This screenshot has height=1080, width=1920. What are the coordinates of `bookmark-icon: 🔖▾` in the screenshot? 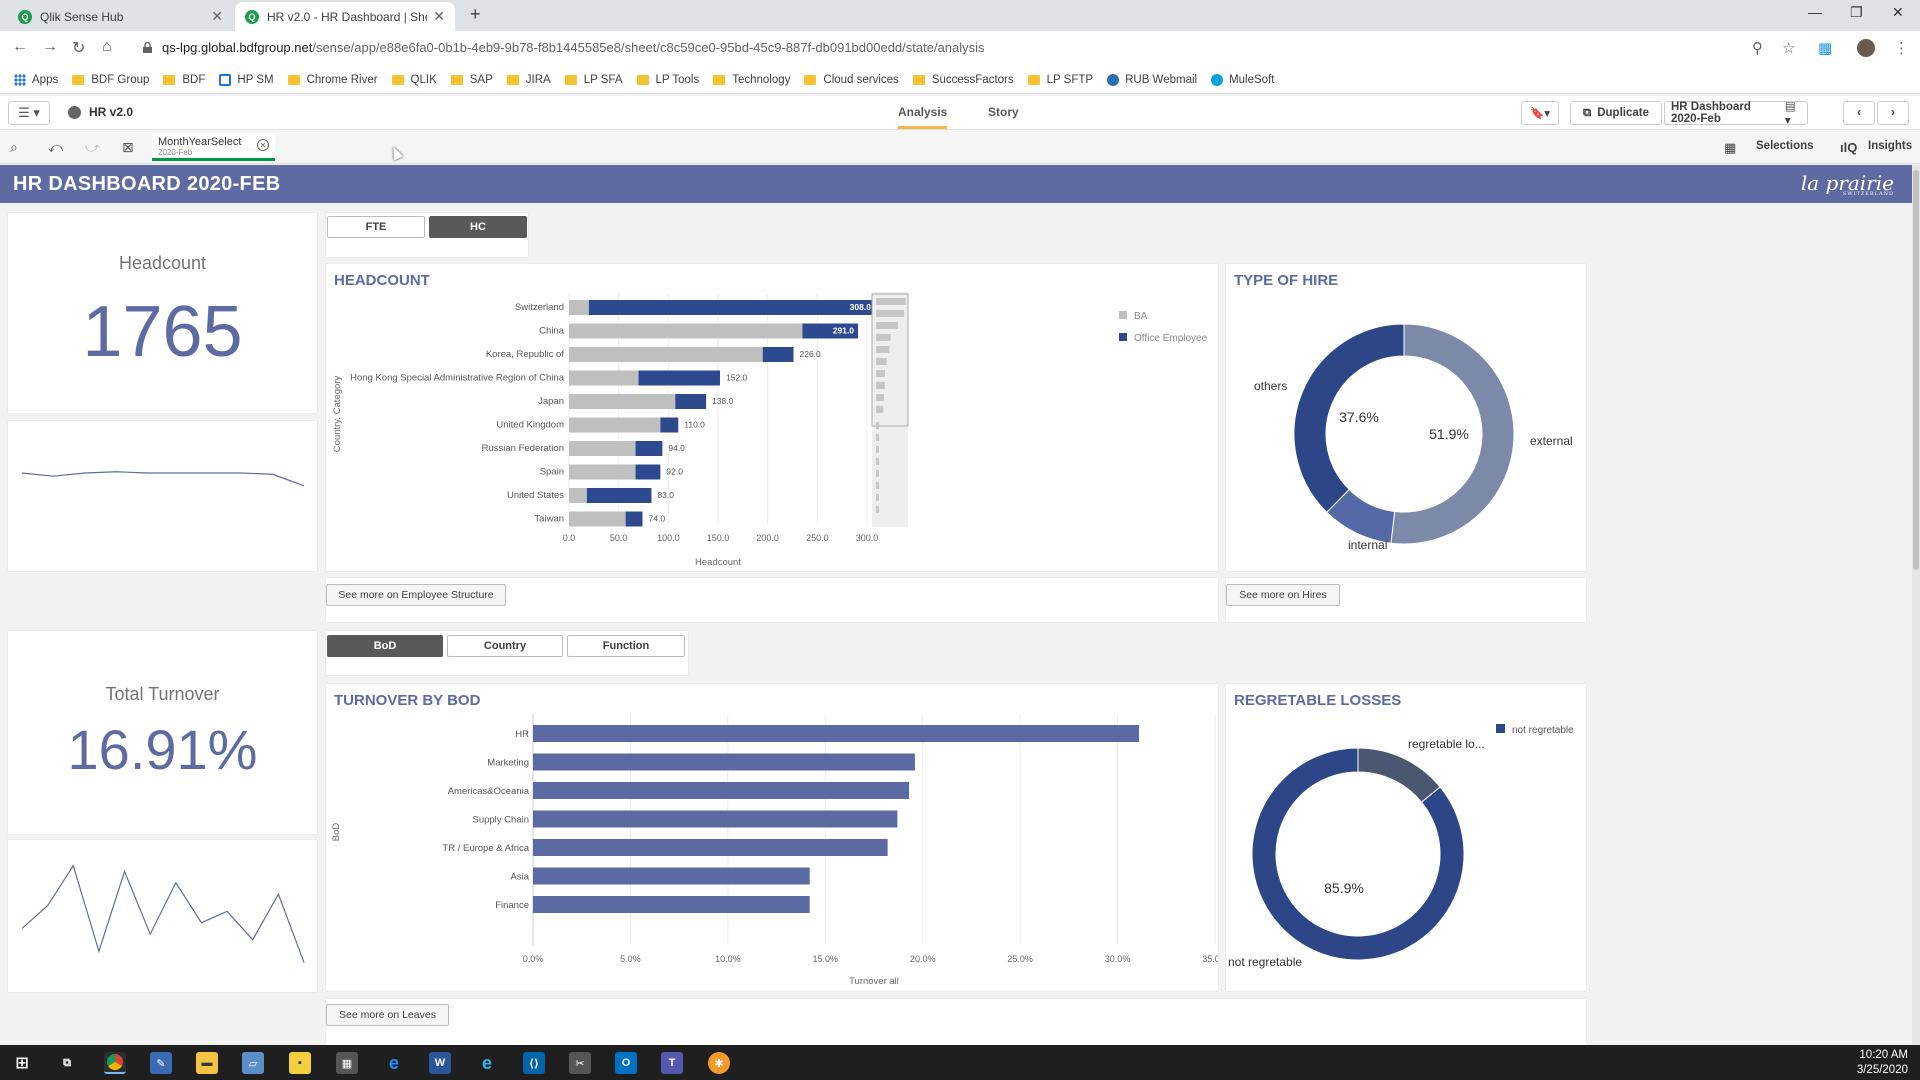 It's located at (1540, 114).